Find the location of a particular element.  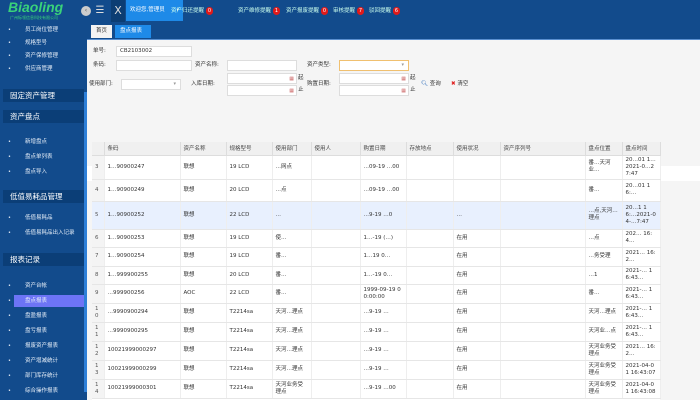

cell-n: 3 is located at coordinates (98, 167).